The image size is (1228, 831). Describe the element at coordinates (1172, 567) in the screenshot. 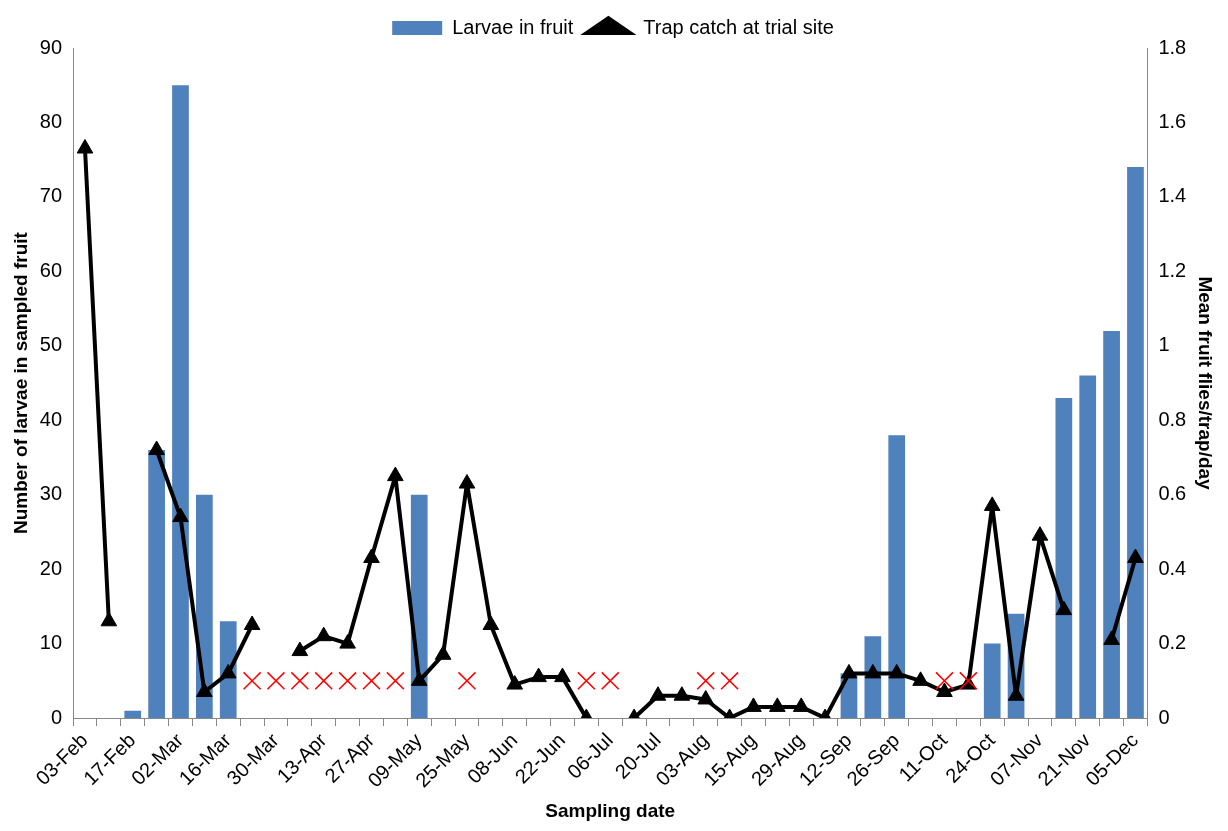

I see `y2-tick-label: 0.4` at that location.